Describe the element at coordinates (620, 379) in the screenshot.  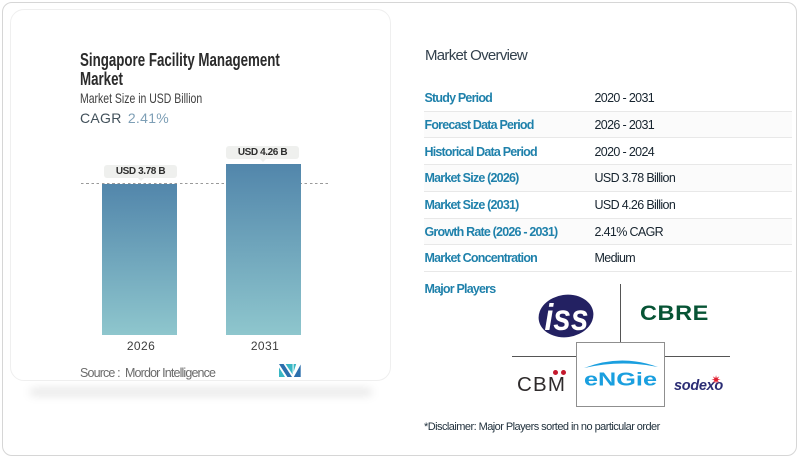
I see `svg-text: eNGie` at that location.